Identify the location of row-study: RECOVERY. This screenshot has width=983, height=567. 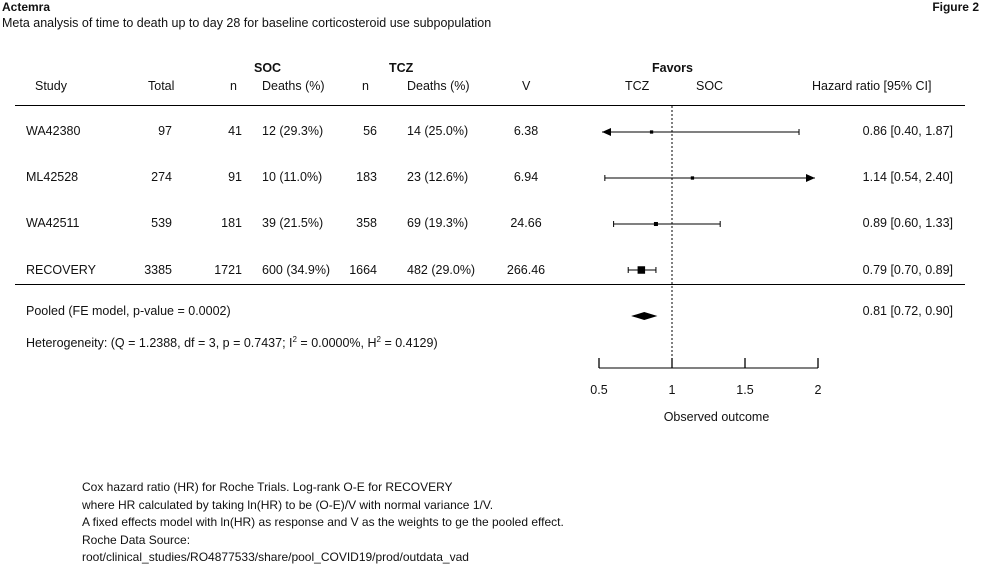
(61, 270).